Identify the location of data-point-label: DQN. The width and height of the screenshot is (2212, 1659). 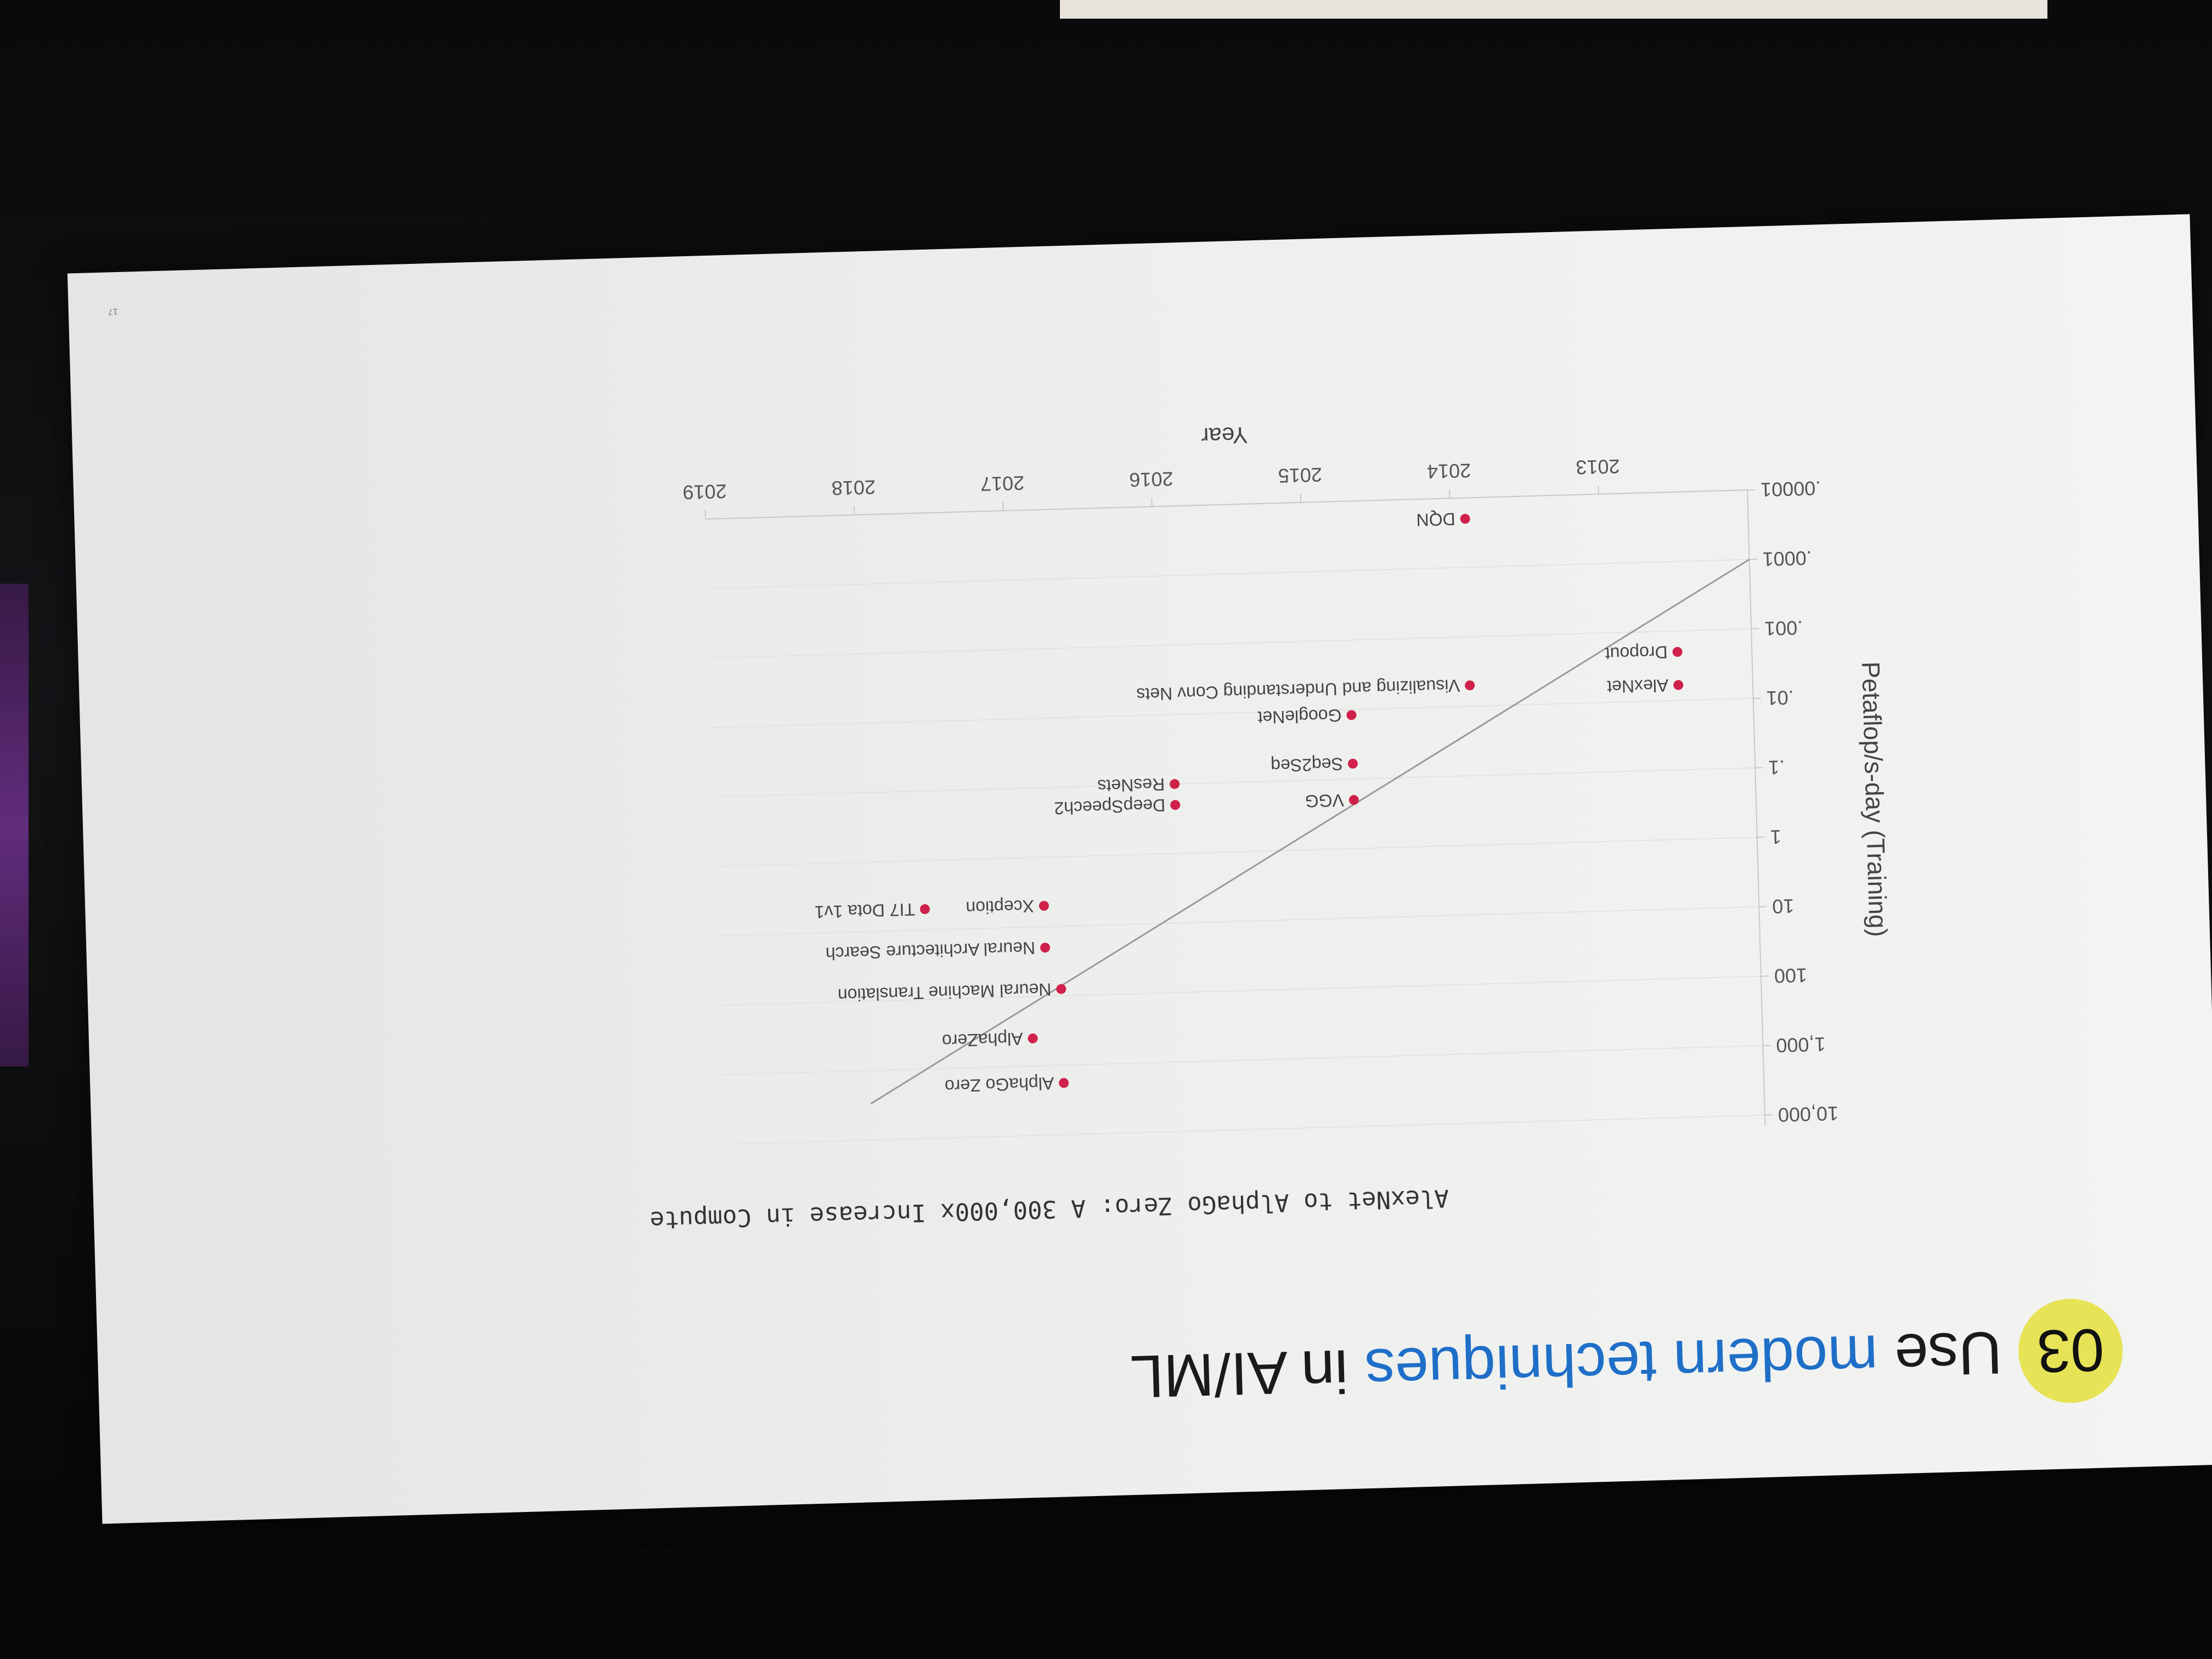
(1435, 519).